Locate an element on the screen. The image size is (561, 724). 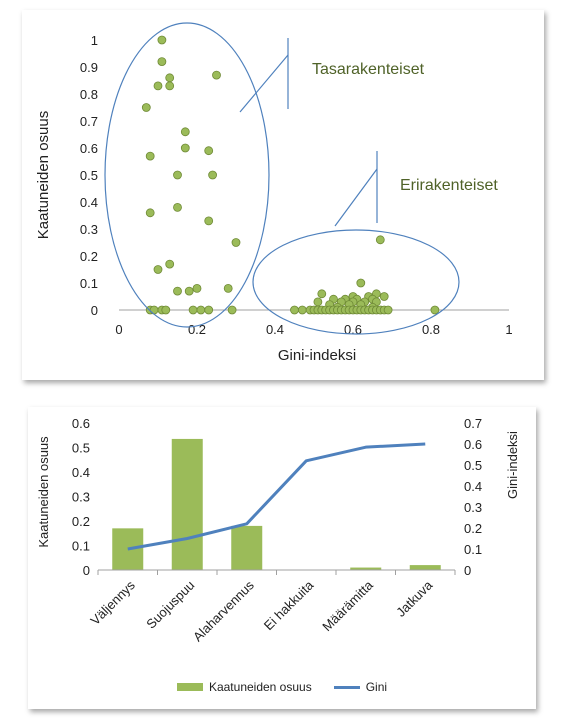
y-right-tick-label: 0.6 is located at coordinates (473, 444).